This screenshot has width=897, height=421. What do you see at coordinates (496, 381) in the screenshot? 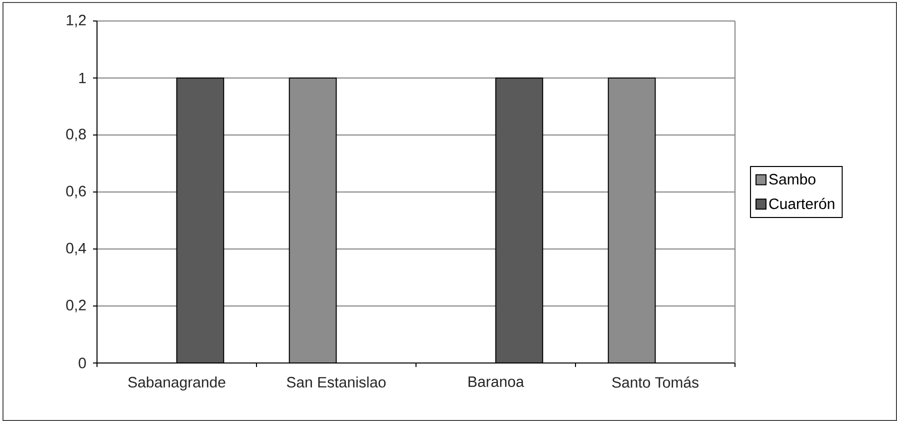
I see `x-tick-label: Baranoa` at bounding box center [496, 381].